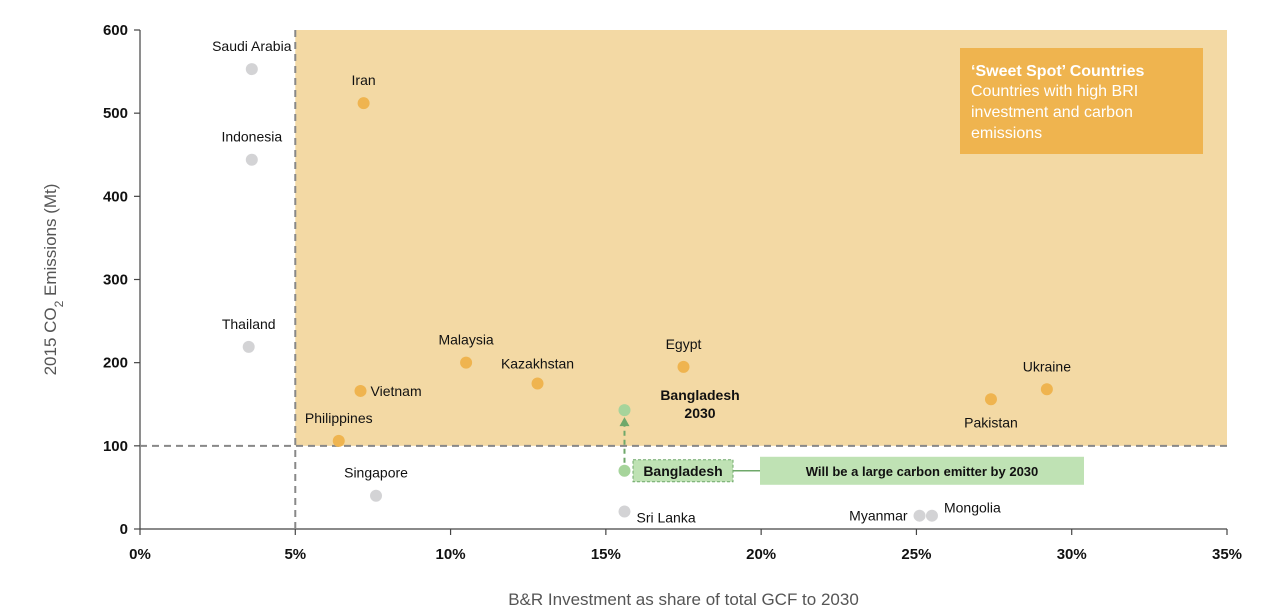 Image resolution: width=1267 pixels, height=615 pixels. I want to click on point-thailand, so click(248, 346).